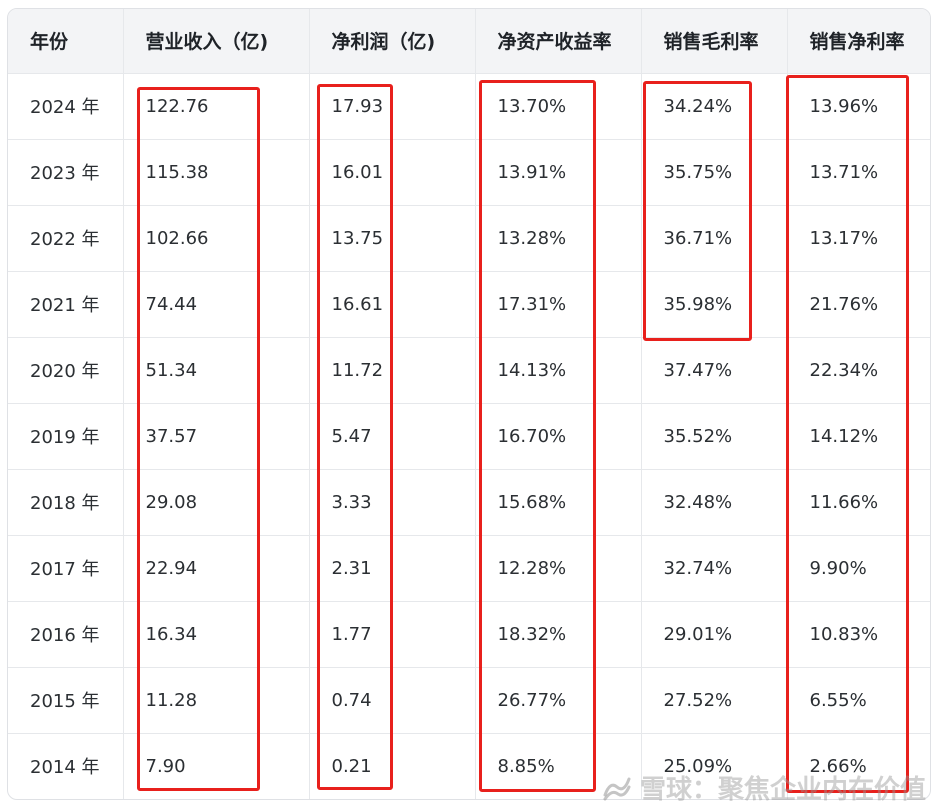  I want to click on table-row: 2024 年 122.76 17.93 13.70% 34.24% 13.96%, so click(469, 106).